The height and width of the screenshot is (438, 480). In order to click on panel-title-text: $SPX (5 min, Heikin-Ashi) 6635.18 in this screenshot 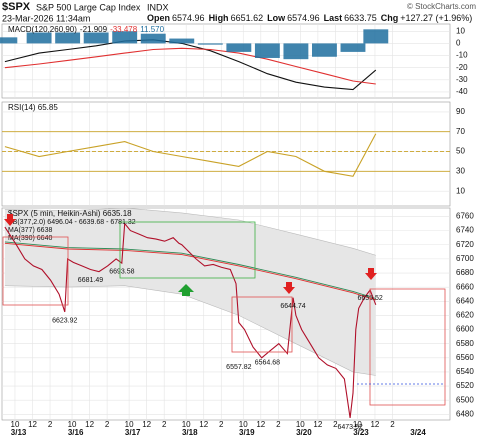, I will do `click(70, 213)`.